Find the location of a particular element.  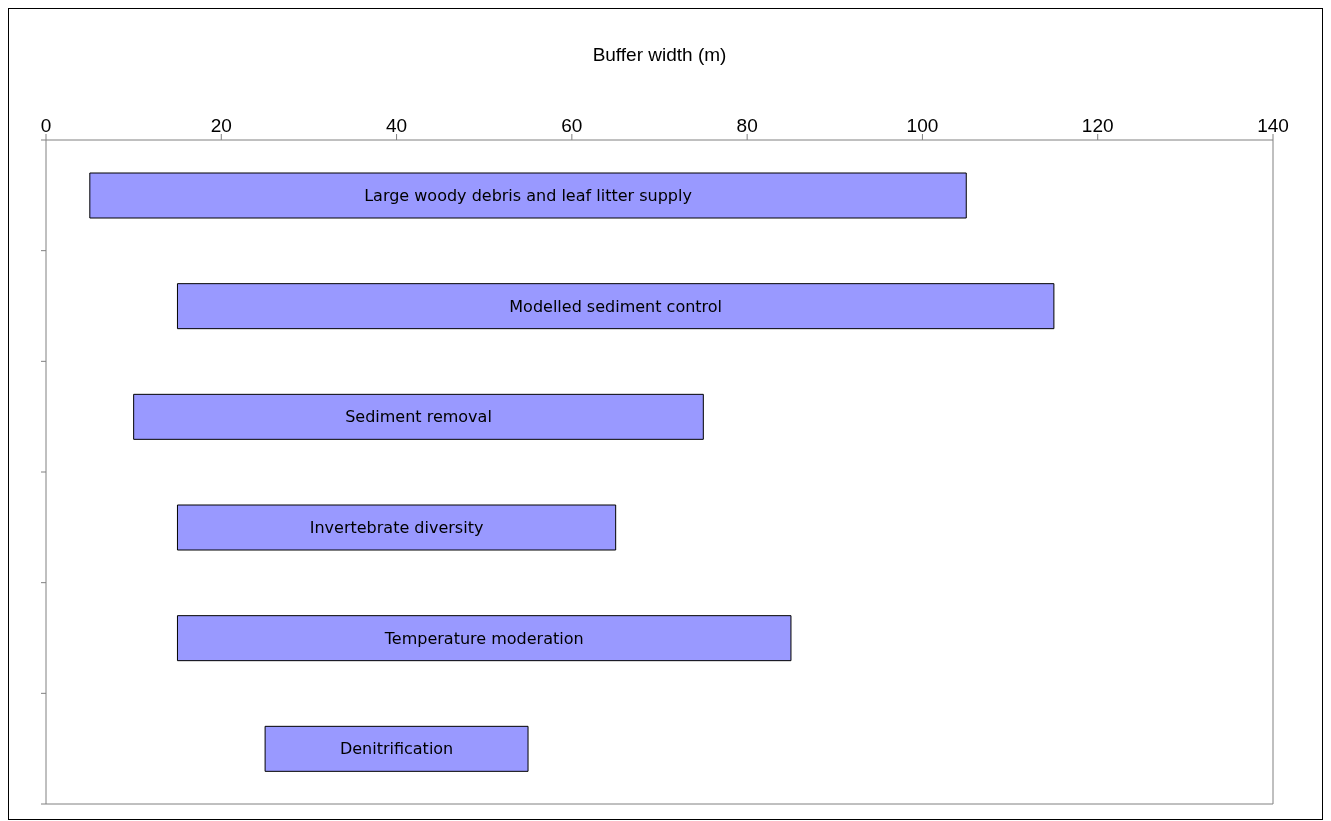

y-tick-label: Invertebrate diversity is located at coordinates (396, 527).